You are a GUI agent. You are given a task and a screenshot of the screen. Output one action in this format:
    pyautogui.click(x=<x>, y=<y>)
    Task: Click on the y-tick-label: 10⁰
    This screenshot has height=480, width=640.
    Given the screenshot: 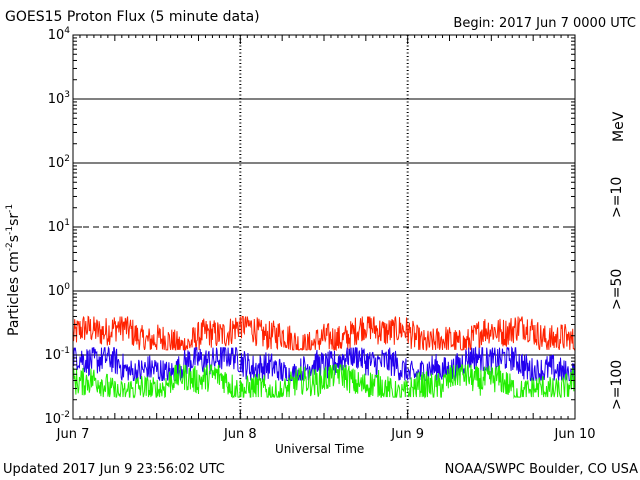 What is the action you would take?
    pyautogui.click(x=58, y=290)
    